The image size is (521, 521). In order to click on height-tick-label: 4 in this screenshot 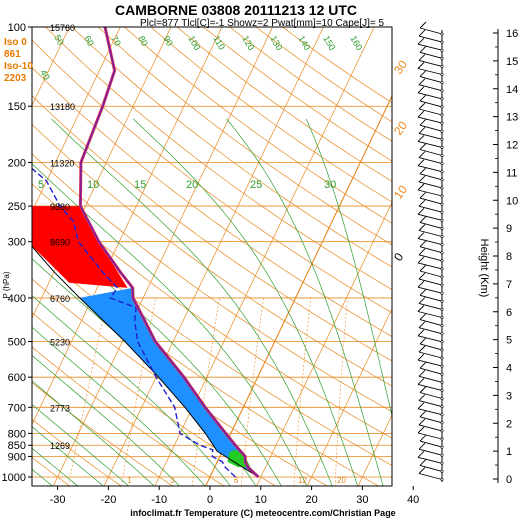, I will do `click(509, 369)`.